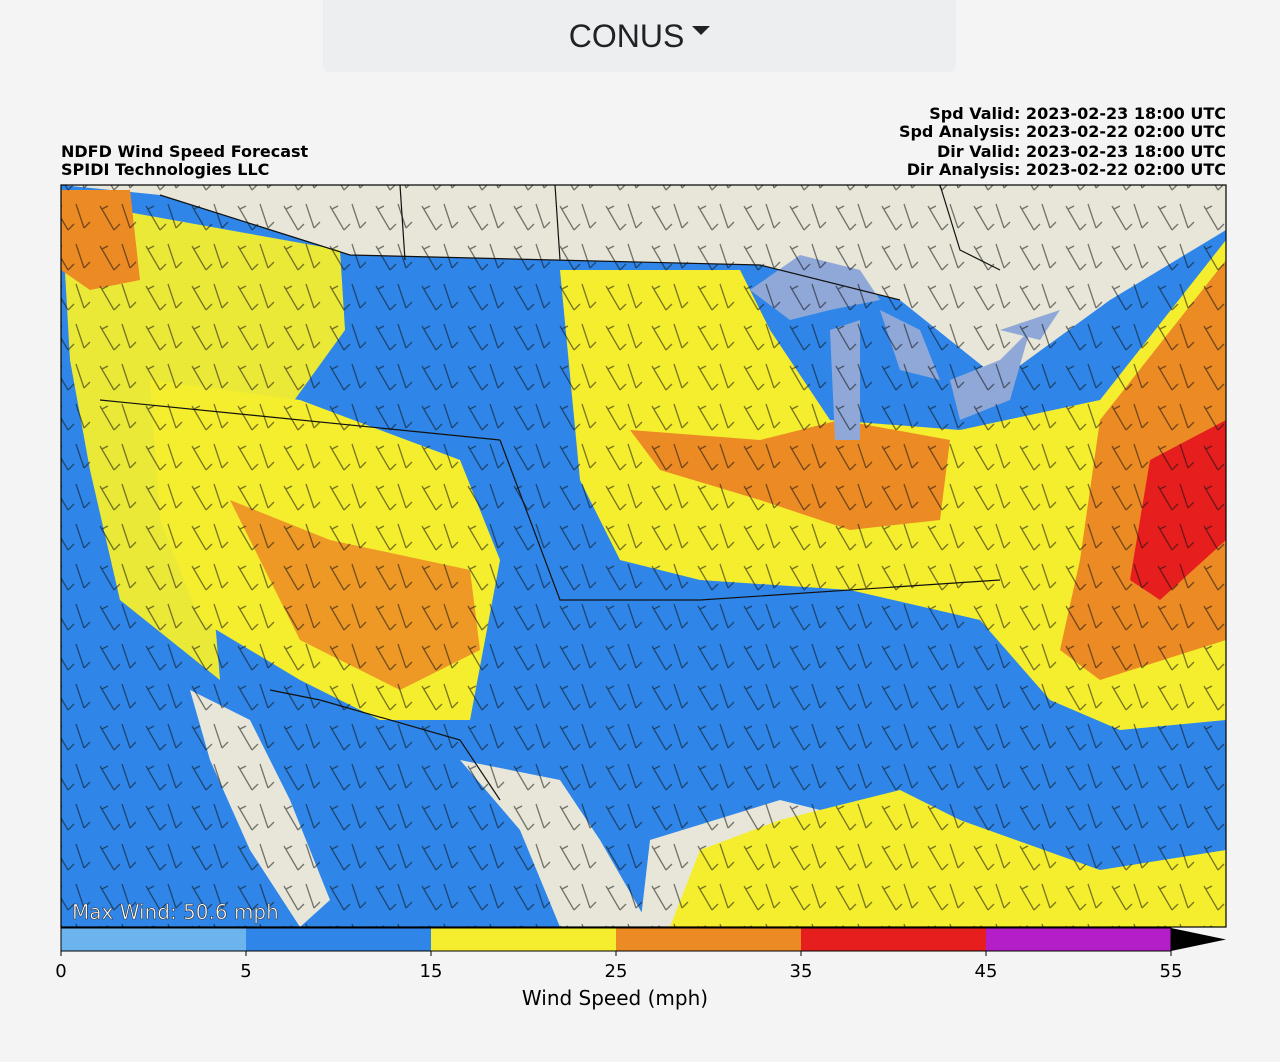 The image size is (1280, 1062). I want to click on valid-line: Dir Valid: 2023-02-23 18:00 UTC, so click(1081, 151).